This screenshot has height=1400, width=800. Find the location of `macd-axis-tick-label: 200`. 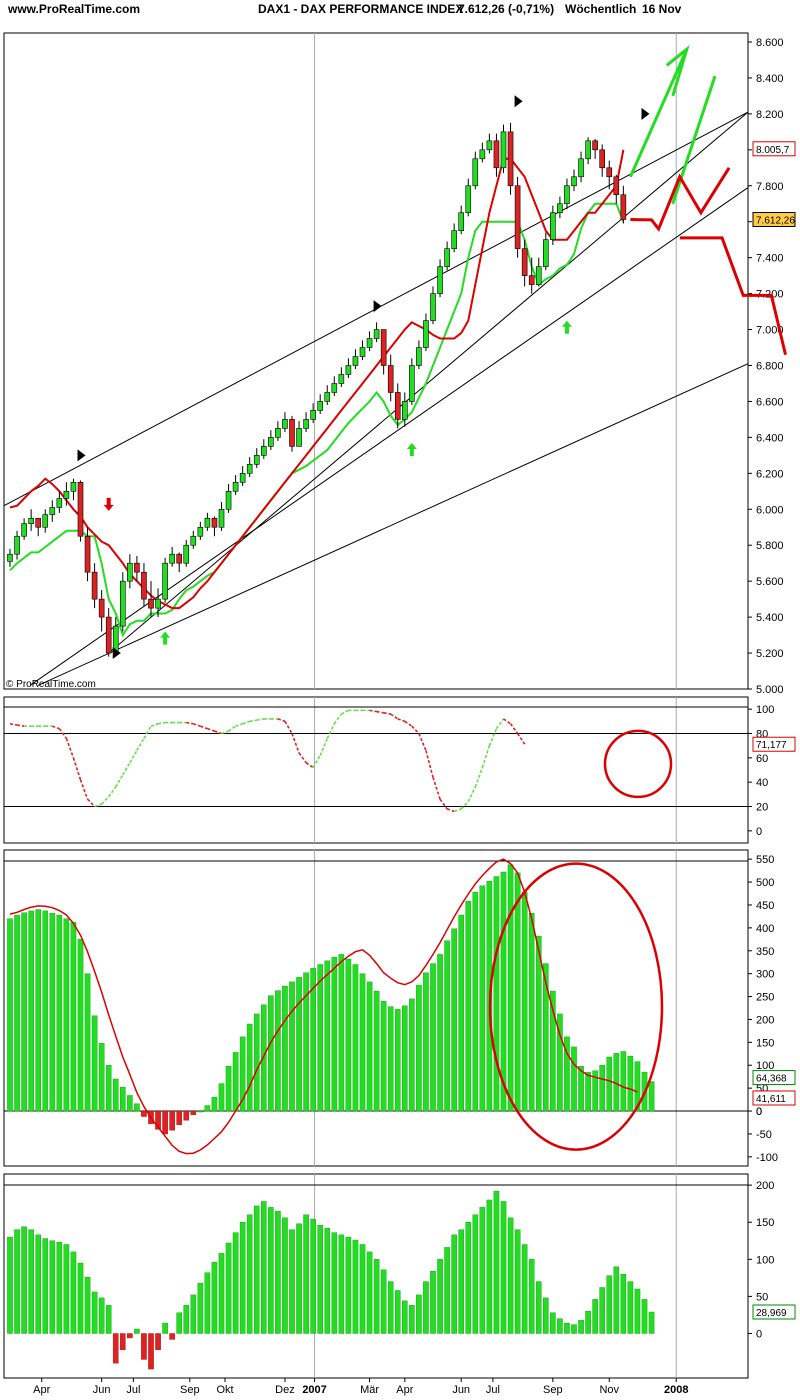

macd-axis-tick-label: 200 is located at coordinates (765, 1020).